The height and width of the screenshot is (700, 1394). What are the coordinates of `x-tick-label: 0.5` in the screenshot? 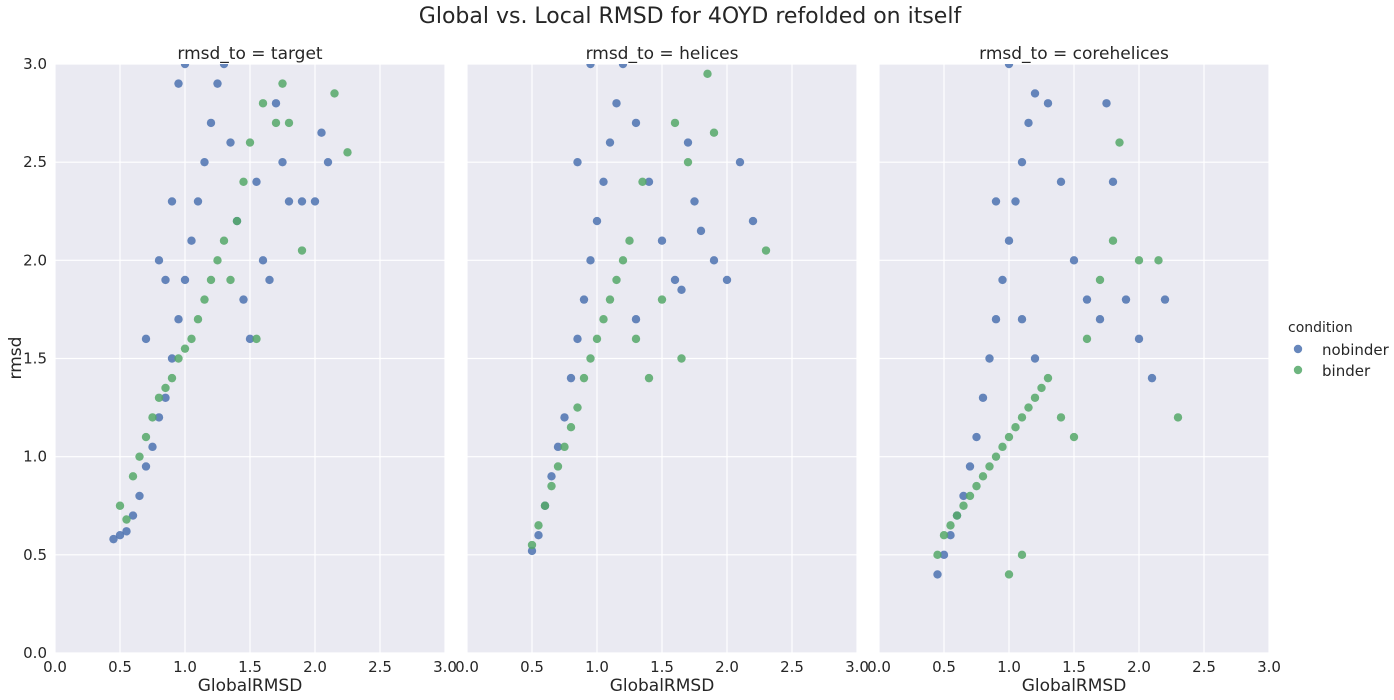 It's located at (120, 667).